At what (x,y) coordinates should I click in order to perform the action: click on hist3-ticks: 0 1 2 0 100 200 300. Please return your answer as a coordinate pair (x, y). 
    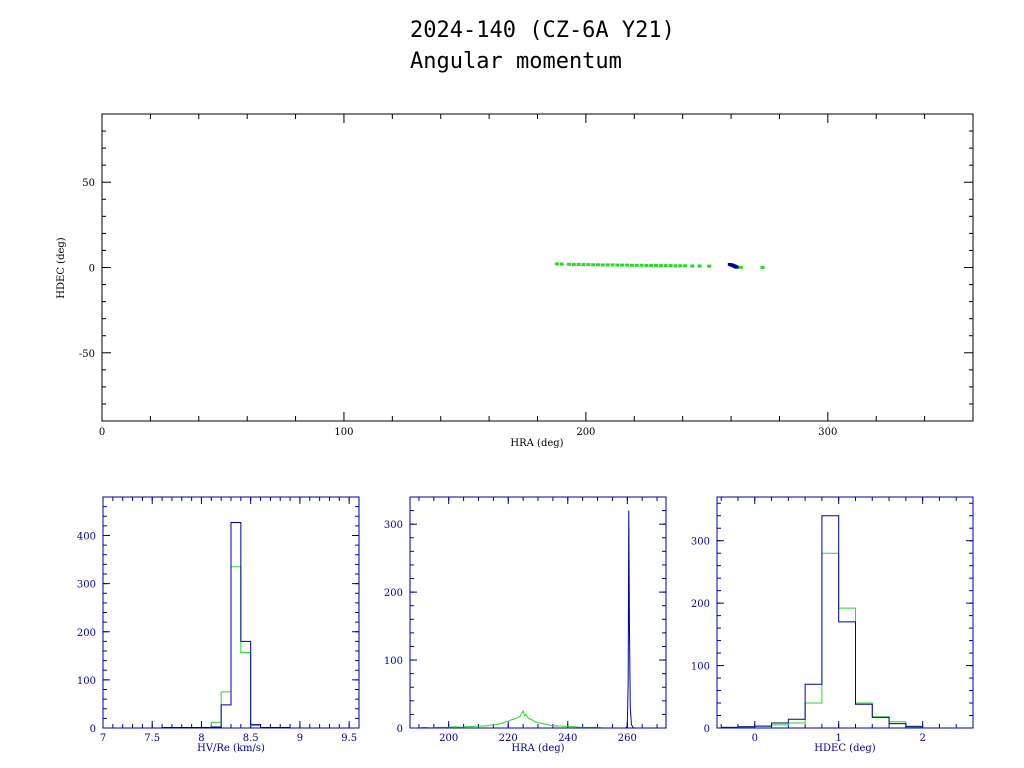
    Looking at the image, I should click on (832, 620).